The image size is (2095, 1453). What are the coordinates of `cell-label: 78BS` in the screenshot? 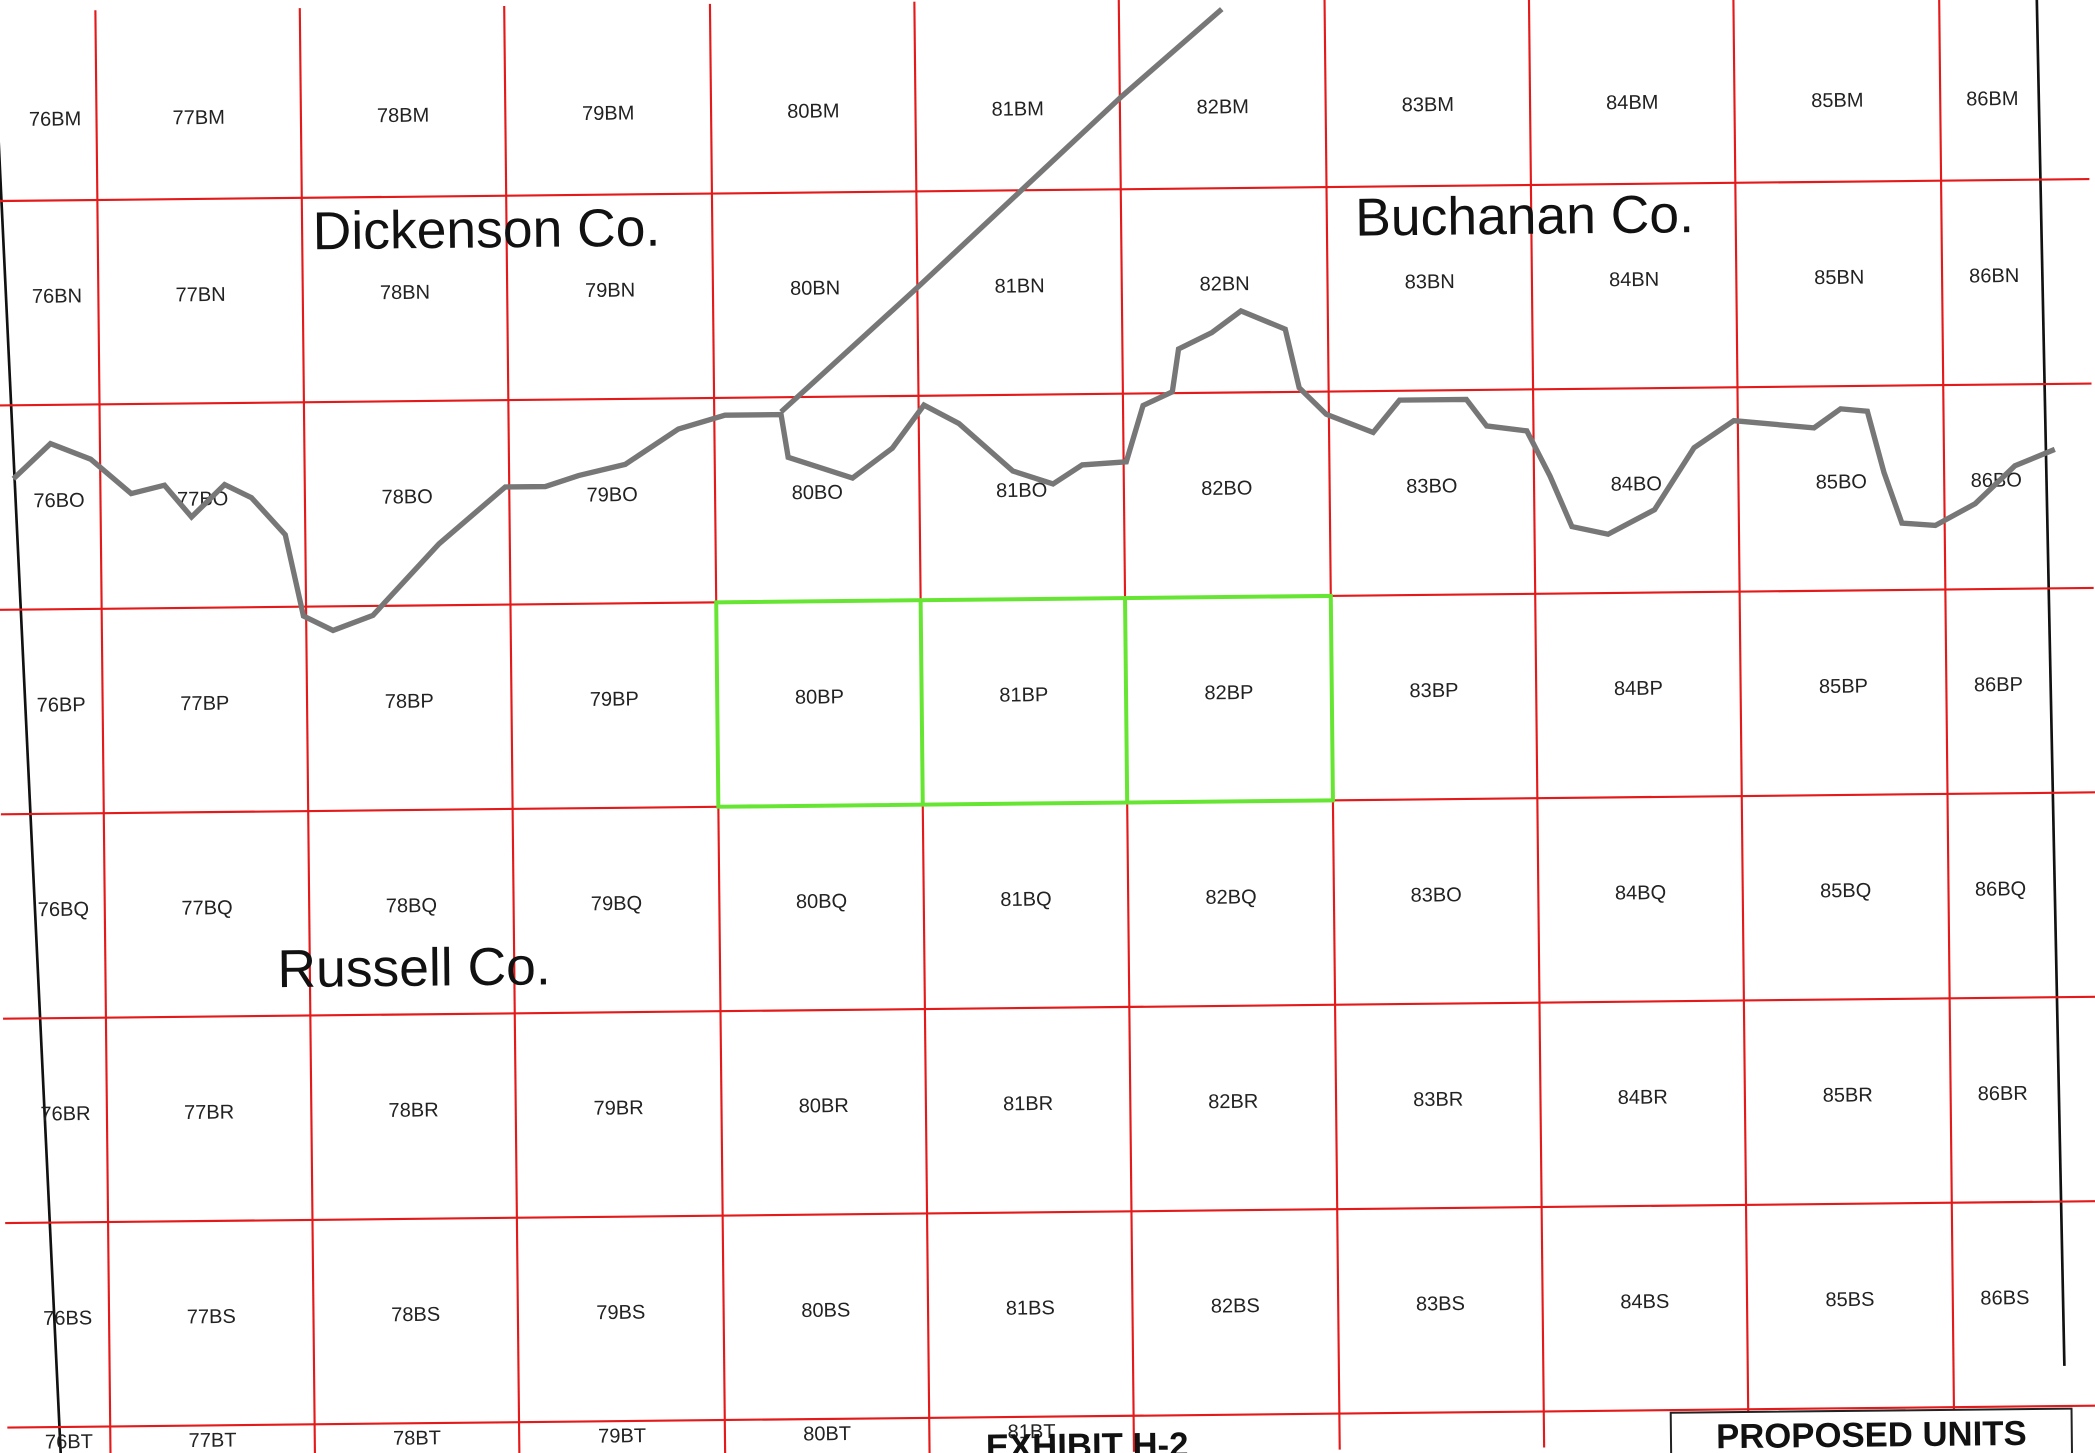 It's located at (415, 1315).